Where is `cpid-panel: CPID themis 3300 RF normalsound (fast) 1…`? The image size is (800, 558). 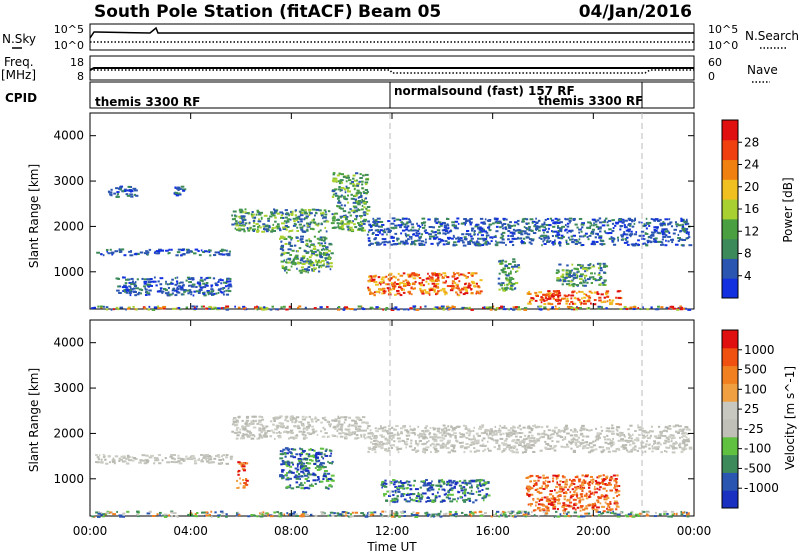 cpid-panel: CPID themis 3300 RF normalsound (fast) 1… is located at coordinates (349, 95).